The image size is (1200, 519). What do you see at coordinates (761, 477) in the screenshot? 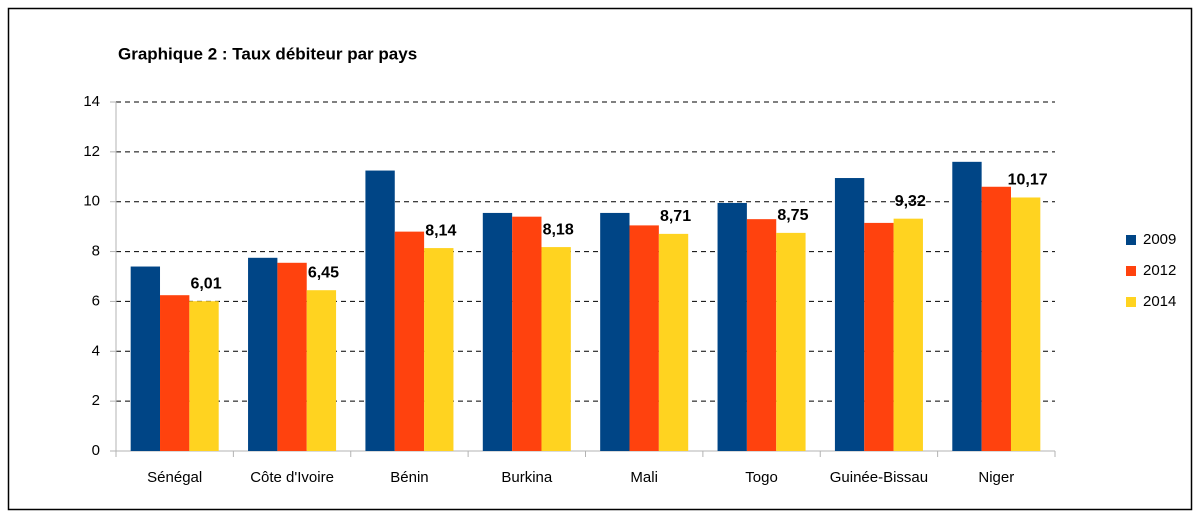
I see `x-tick-label: Togo` at bounding box center [761, 477].